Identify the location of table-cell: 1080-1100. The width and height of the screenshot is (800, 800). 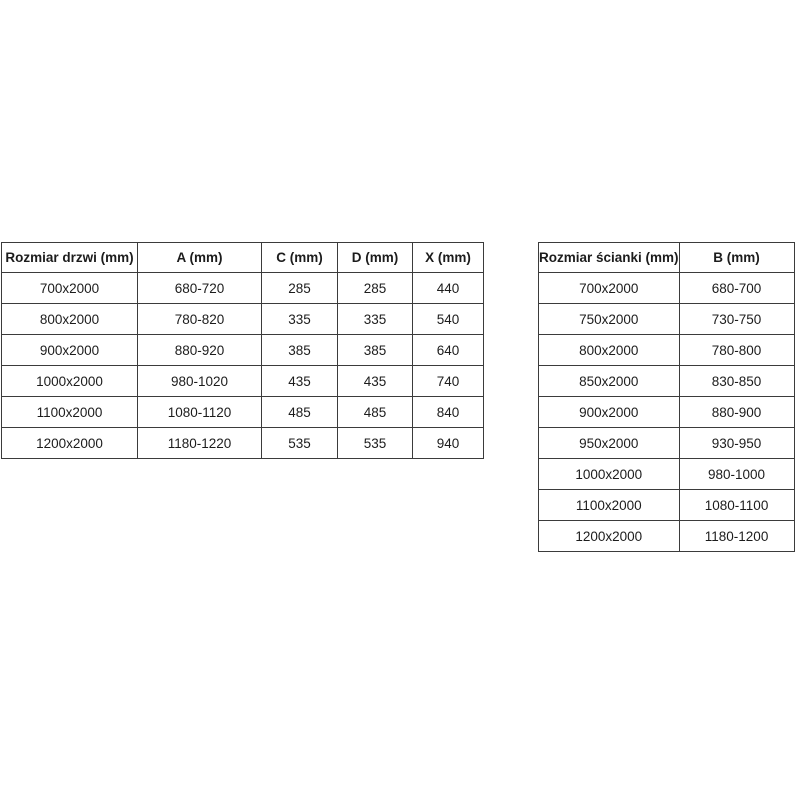
(736, 505).